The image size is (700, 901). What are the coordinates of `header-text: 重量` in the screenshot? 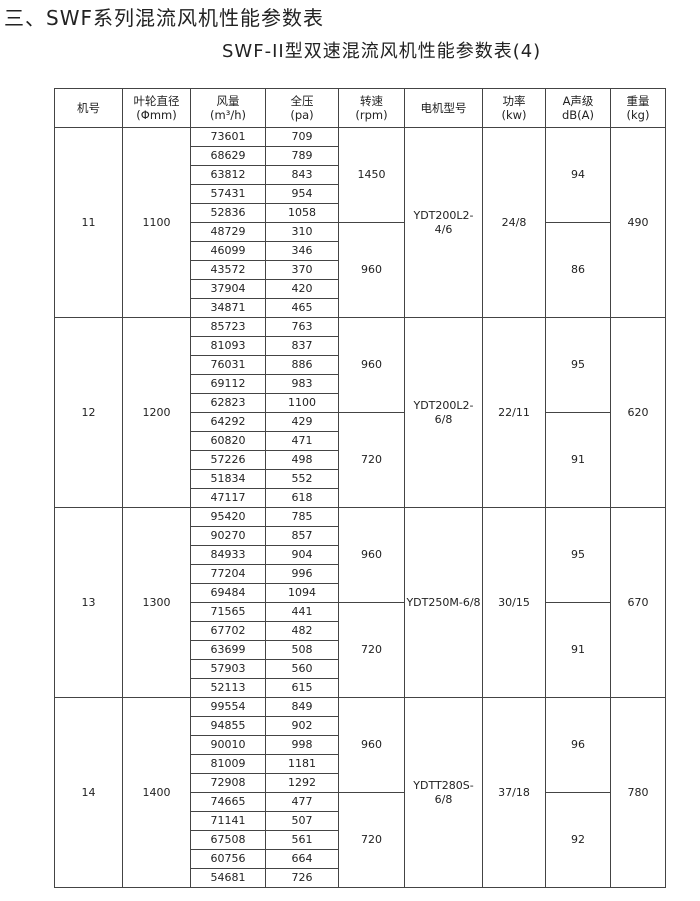 It's located at (638, 101).